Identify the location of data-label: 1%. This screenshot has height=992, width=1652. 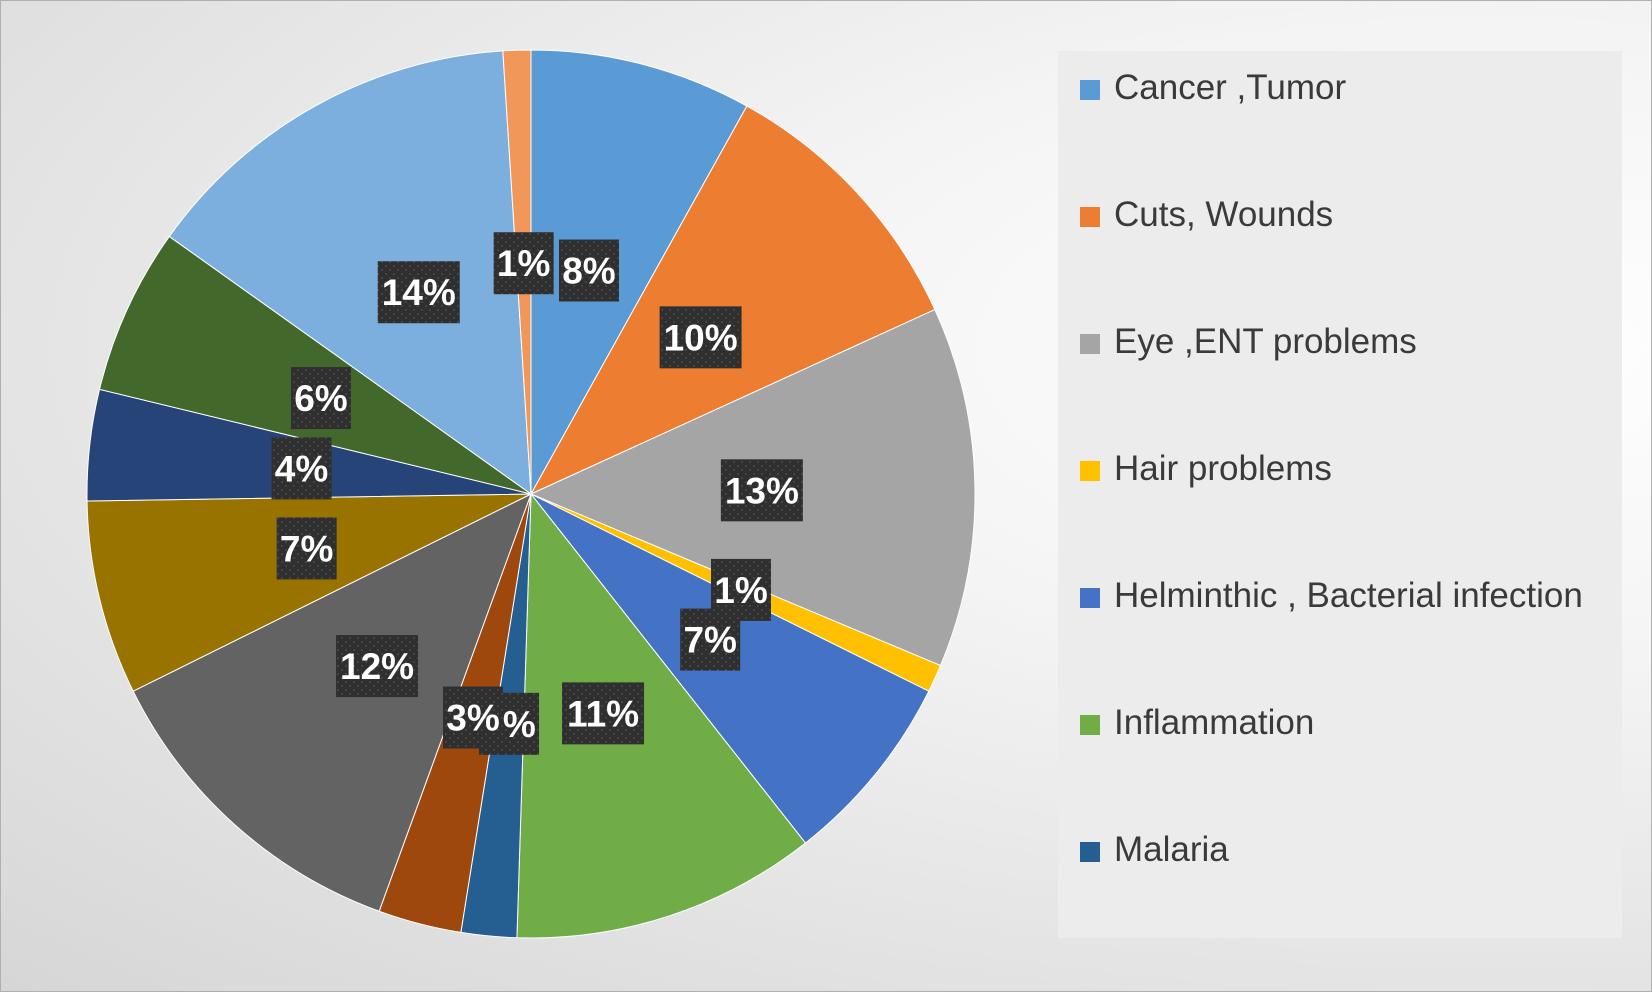
(523, 263).